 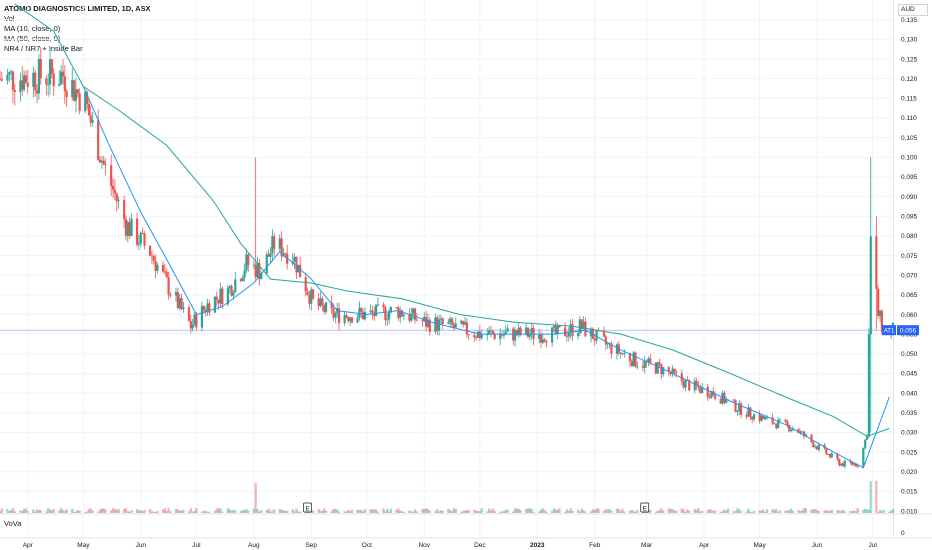 What do you see at coordinates (32, 28) in the screenshot?
I see `legend-ma10: MA (10, close, 0)` at bounding box center [32, 28].